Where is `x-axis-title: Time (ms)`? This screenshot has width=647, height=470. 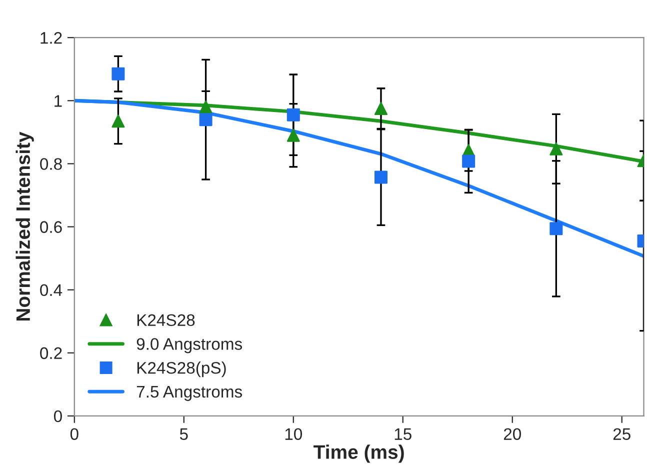 x-axis-title: Time (ms) is located at coordinates (359, 453).